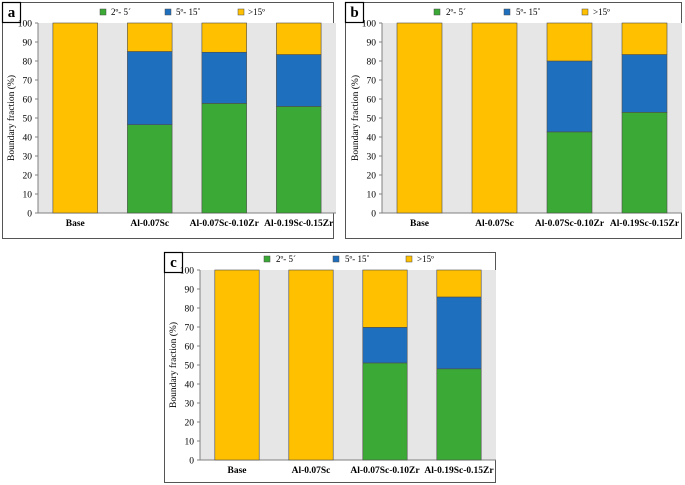  I want to click on chart-c-y-tick-label: 10, so click(190, 443).